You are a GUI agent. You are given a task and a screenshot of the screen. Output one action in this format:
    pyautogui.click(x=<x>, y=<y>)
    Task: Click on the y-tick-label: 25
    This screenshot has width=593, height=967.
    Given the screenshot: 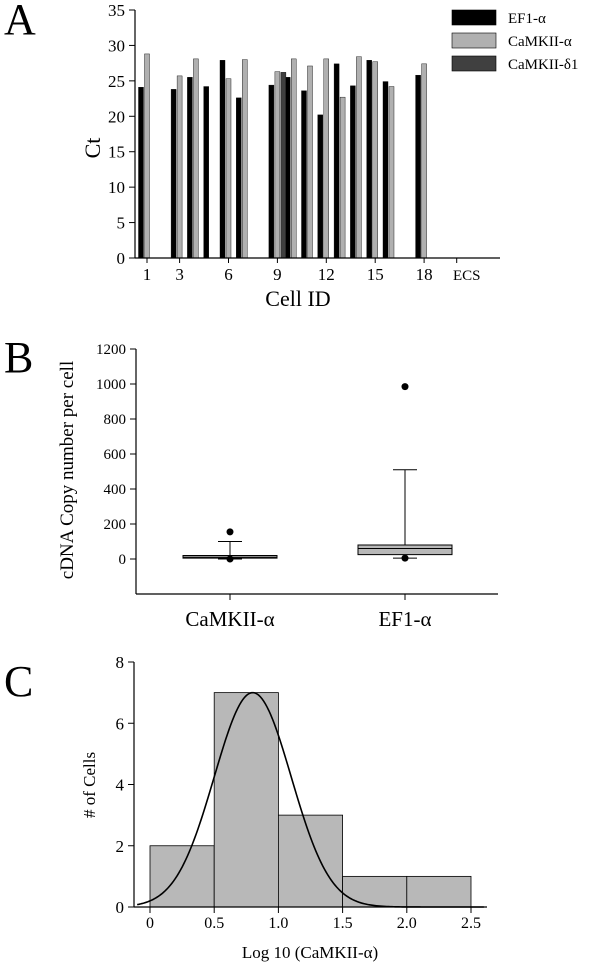 What is the action you would take?
    pyautogui.click(x=116, y=81)
    